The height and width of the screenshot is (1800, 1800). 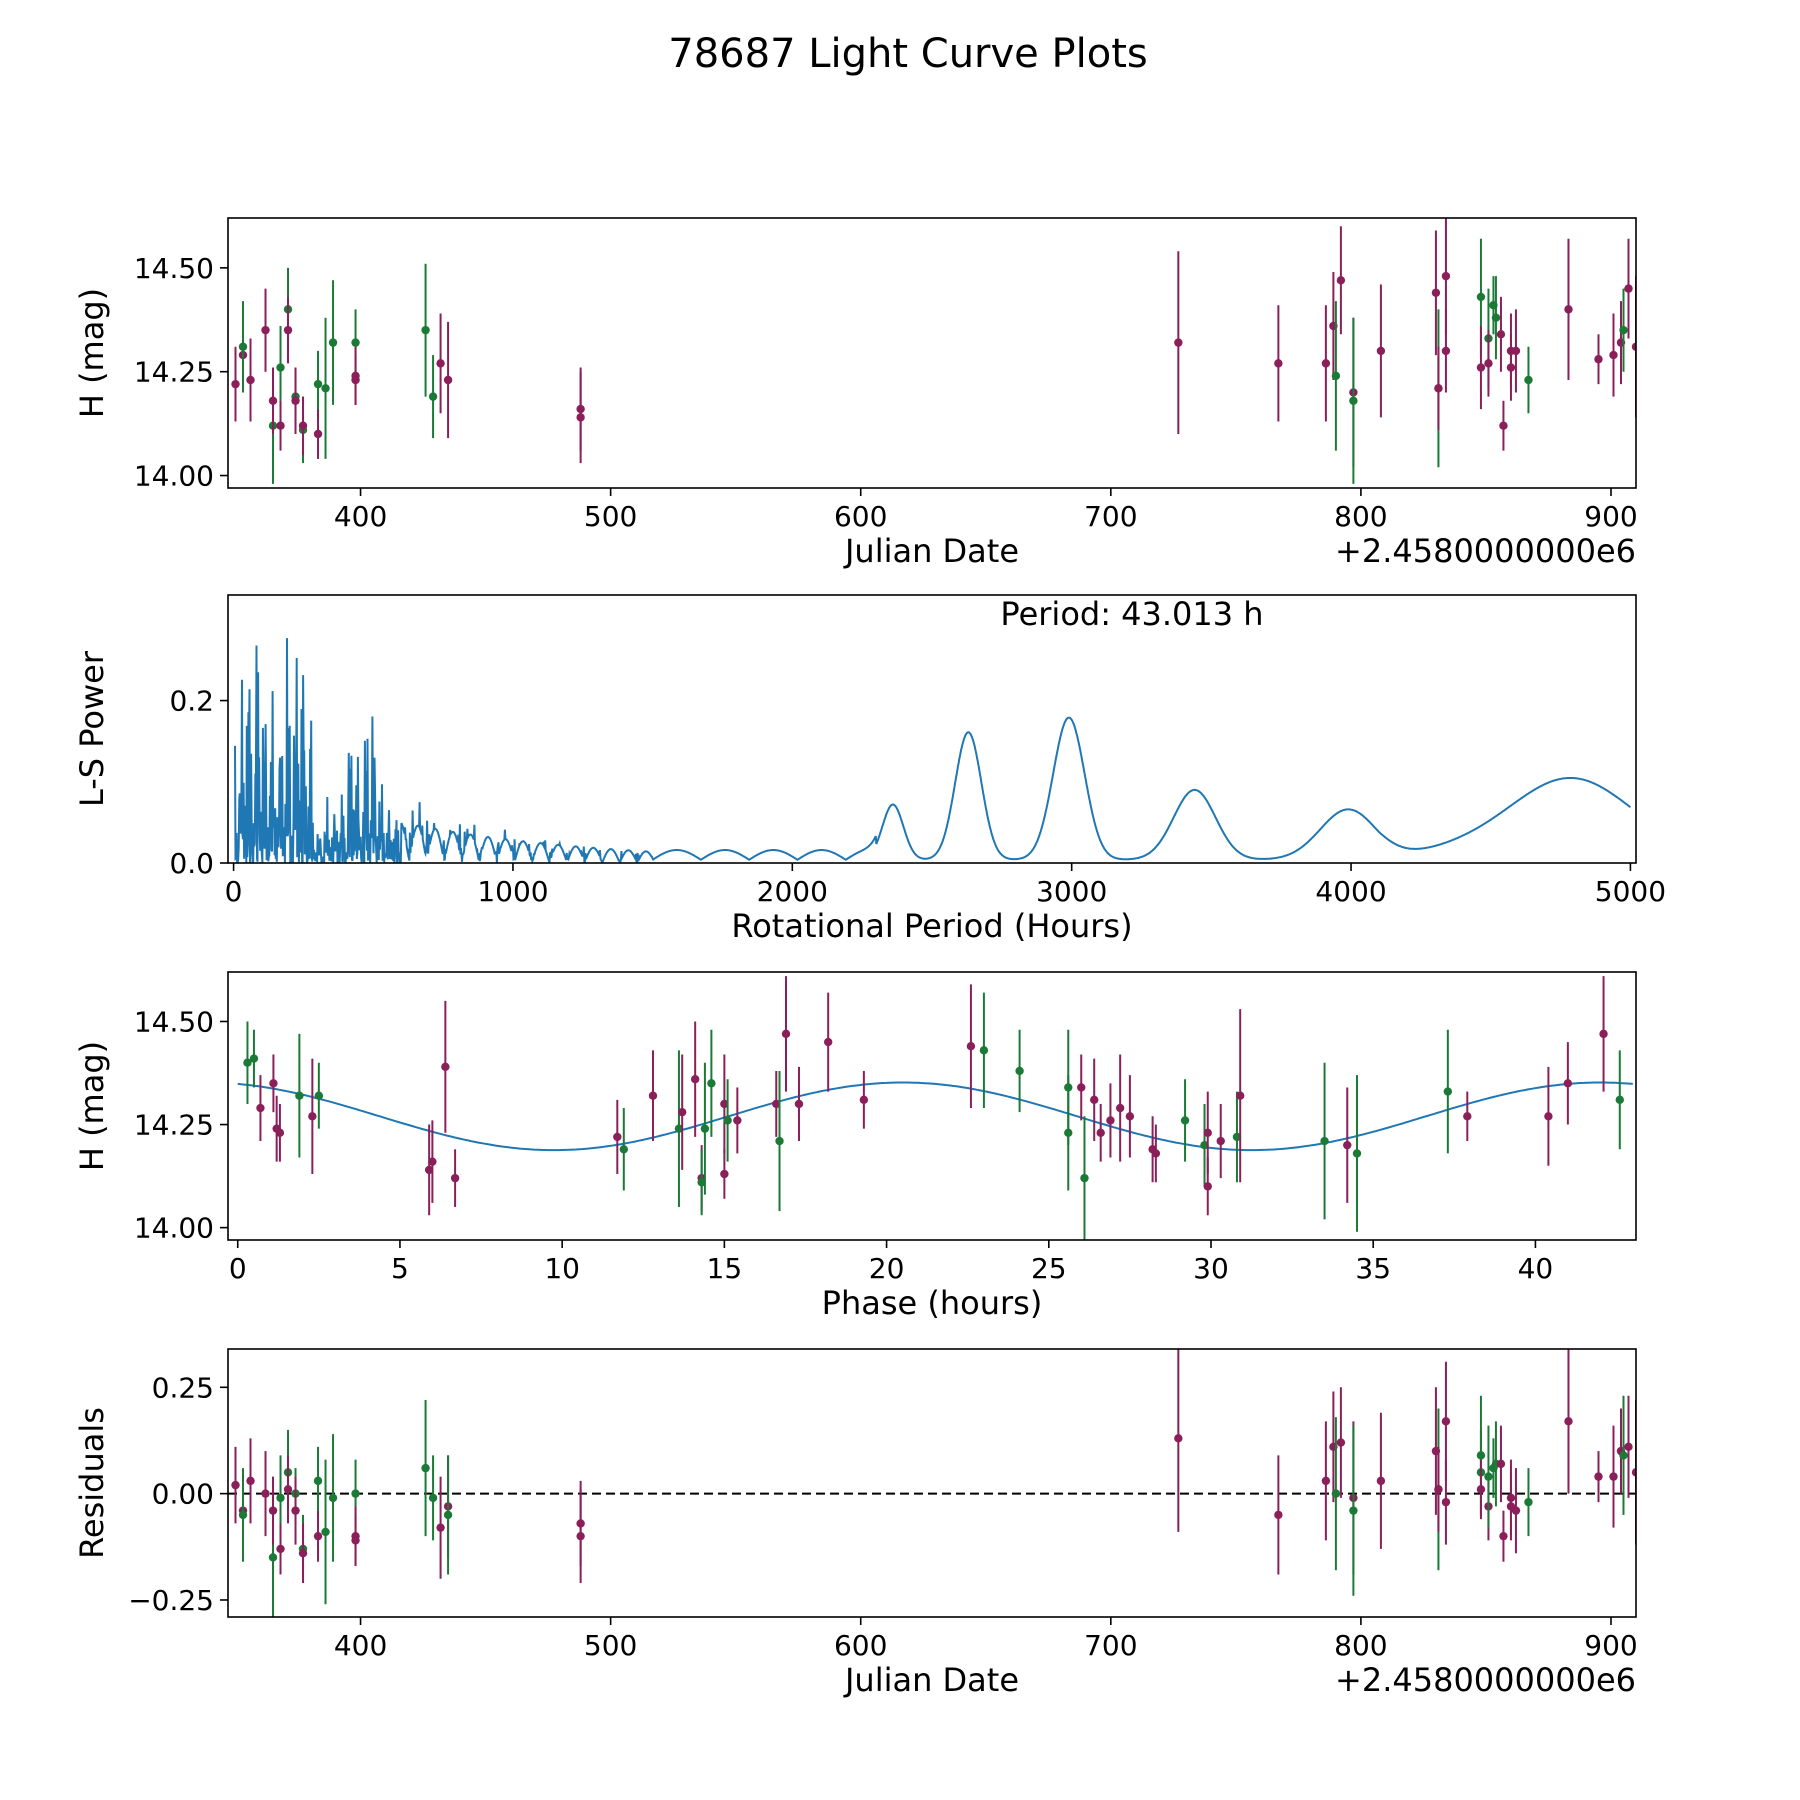 What do you see at coordinates (1049, 1268) in the screenshot?
I see `x-tick-label: 25` at bounding box center [1049, 1268].